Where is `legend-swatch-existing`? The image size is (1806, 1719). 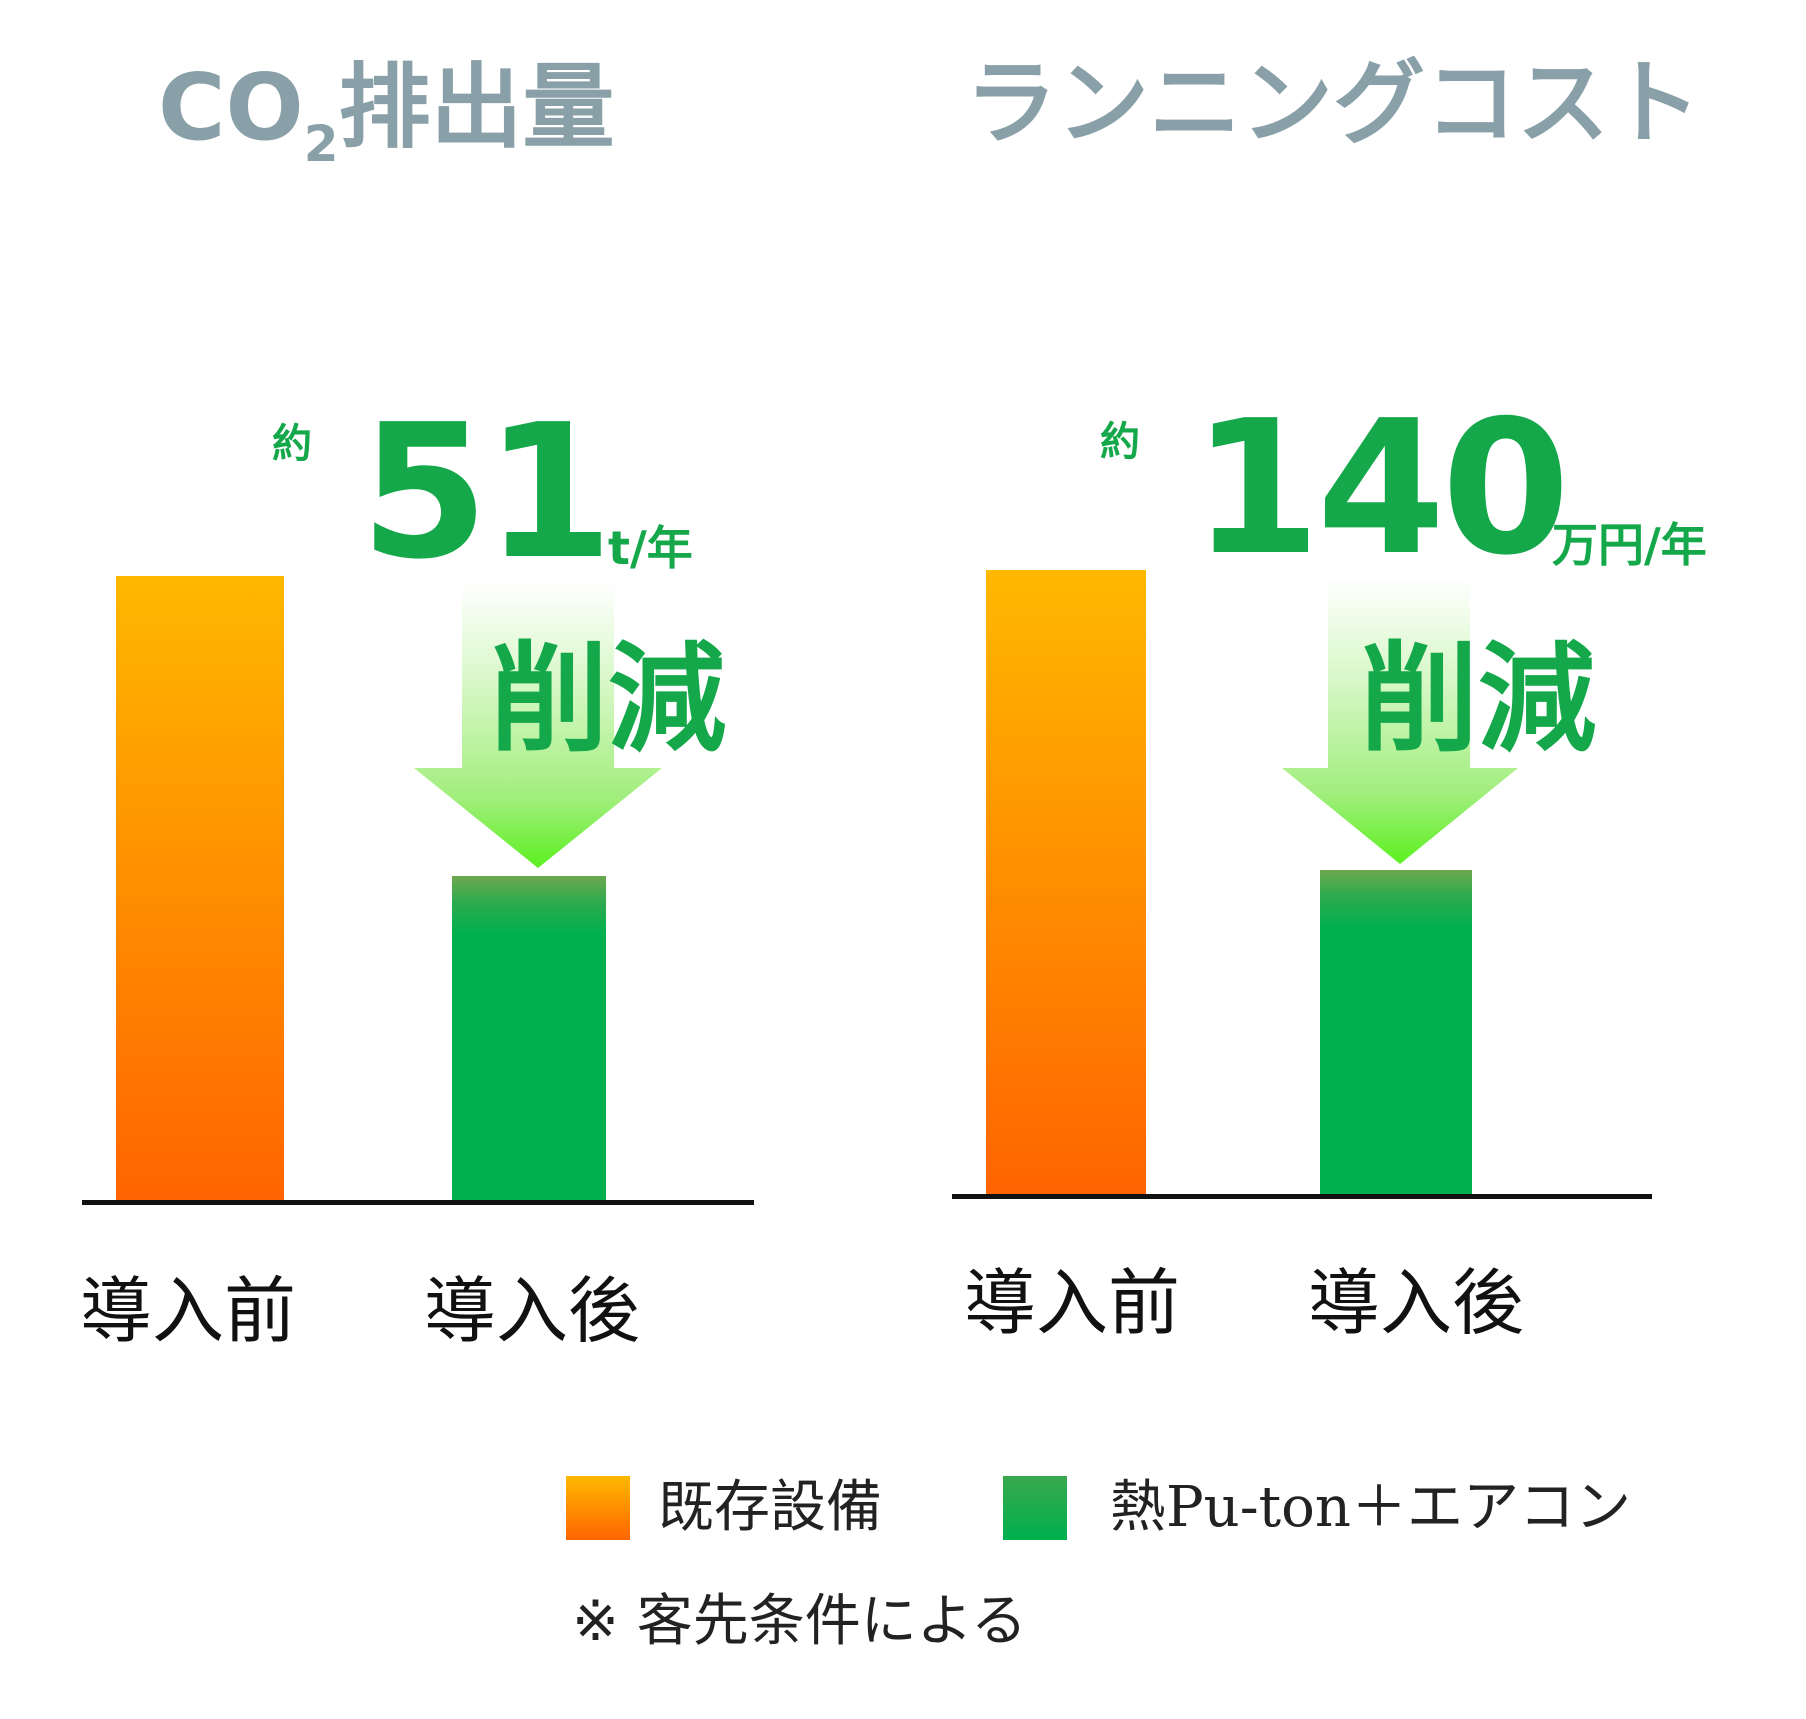
legend-swatch-existing is located at coordinates (598, 1508).